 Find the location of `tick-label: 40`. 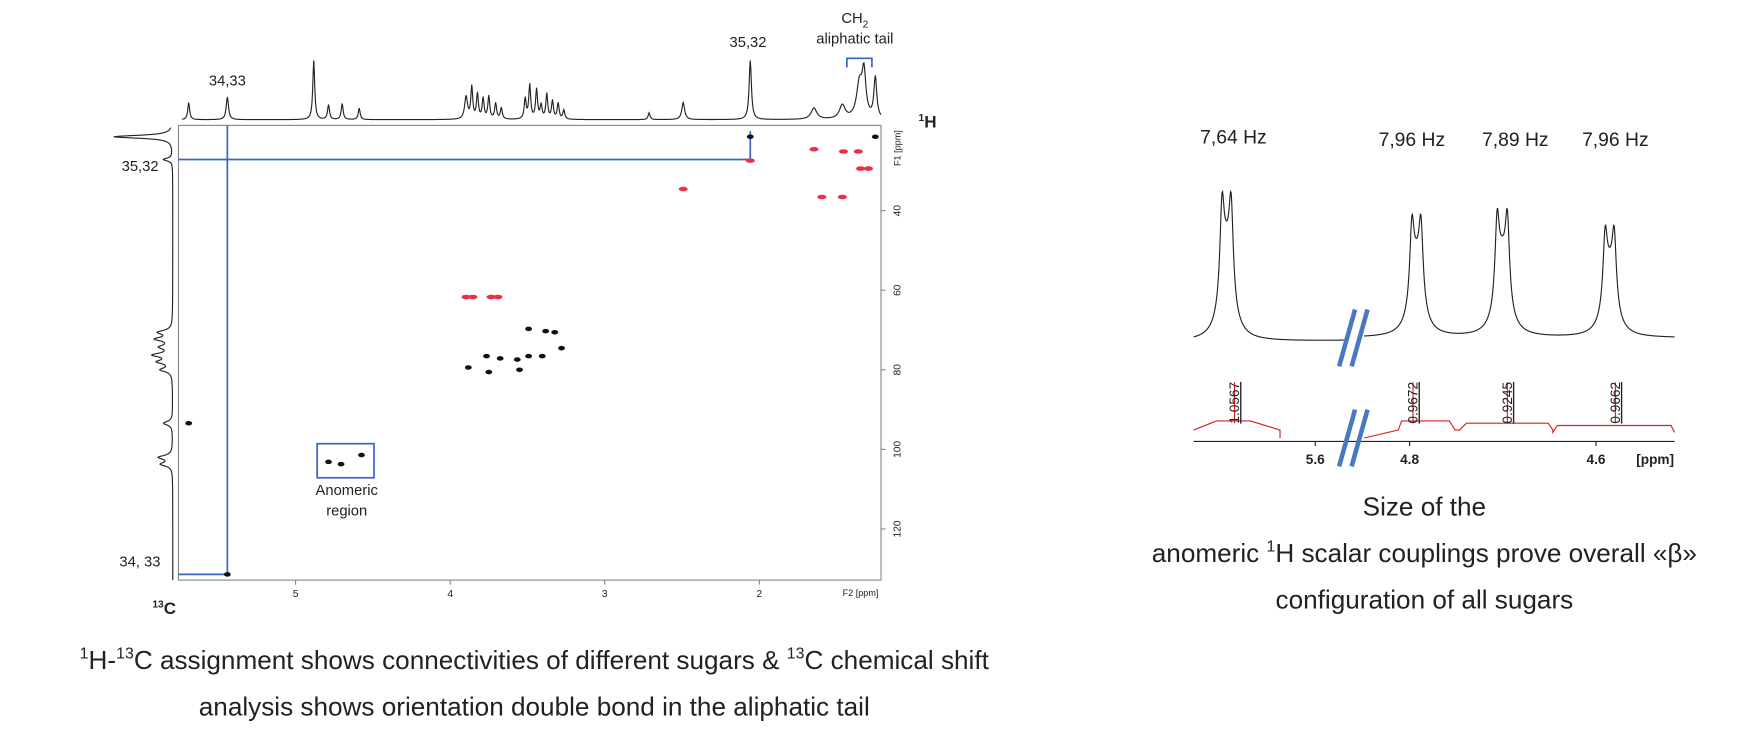

tick-label: 40 is located at coordinates (897, 211).